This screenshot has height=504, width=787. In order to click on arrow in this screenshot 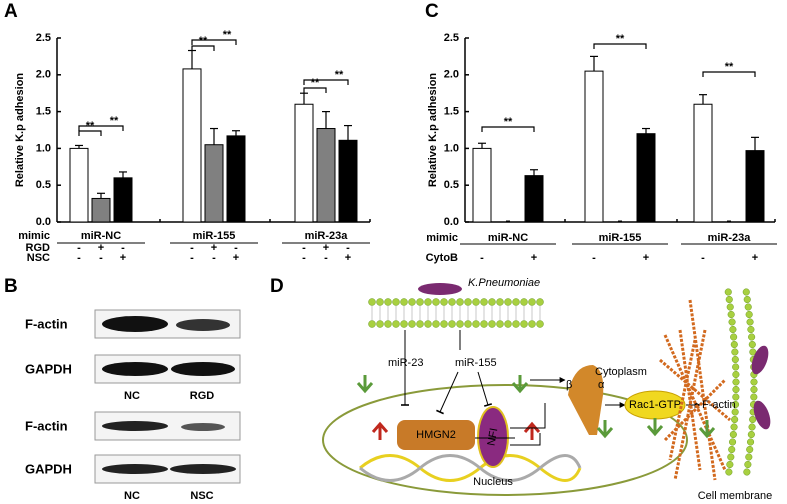, I will do `click(447, 393)`.